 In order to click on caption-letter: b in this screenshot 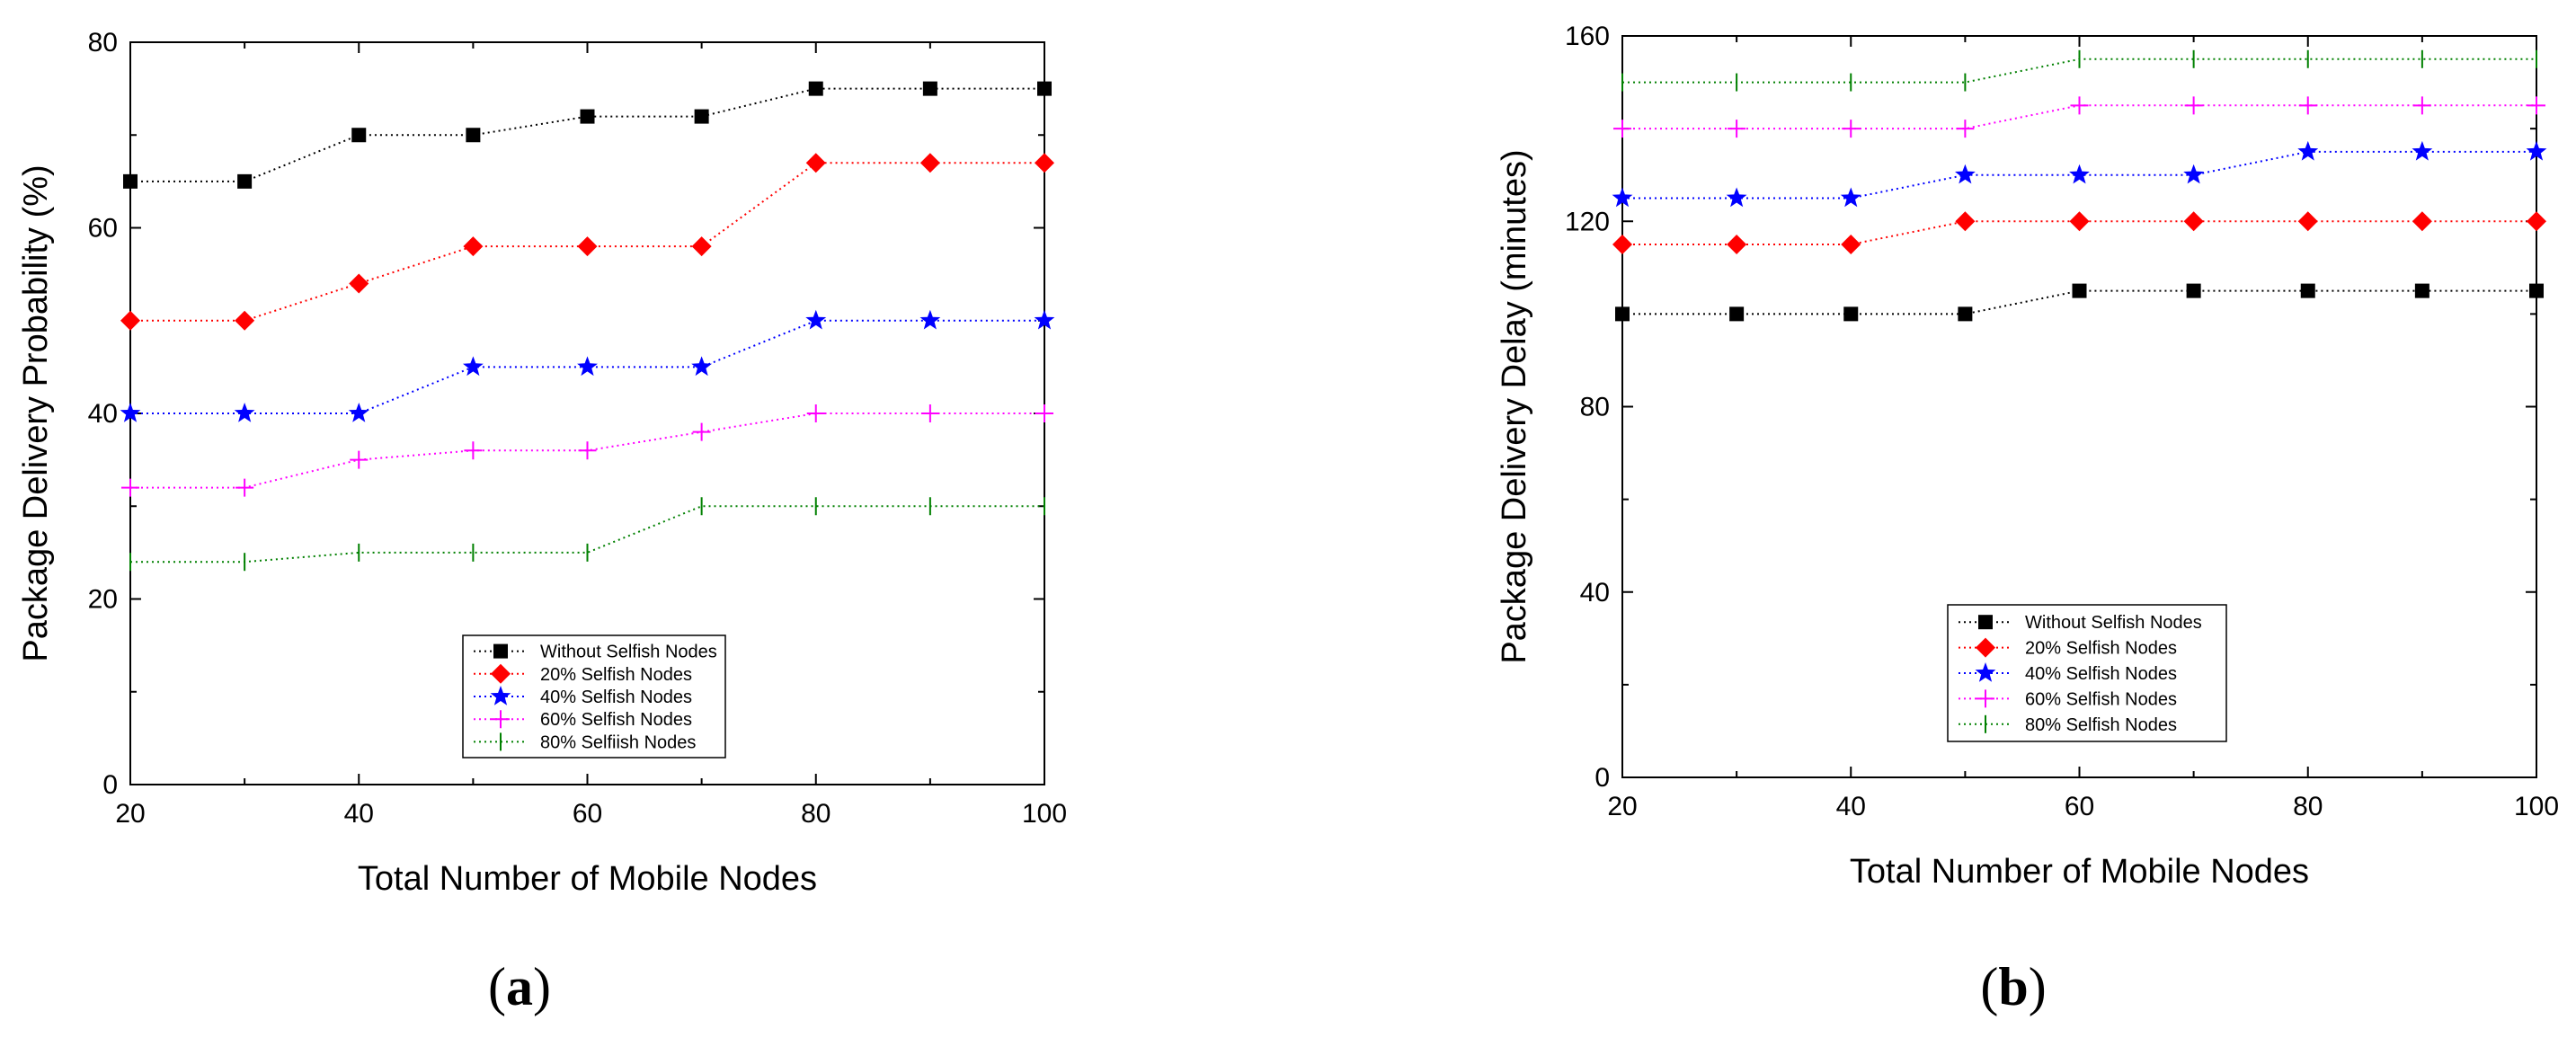, I will do `click(2013, 986)`.